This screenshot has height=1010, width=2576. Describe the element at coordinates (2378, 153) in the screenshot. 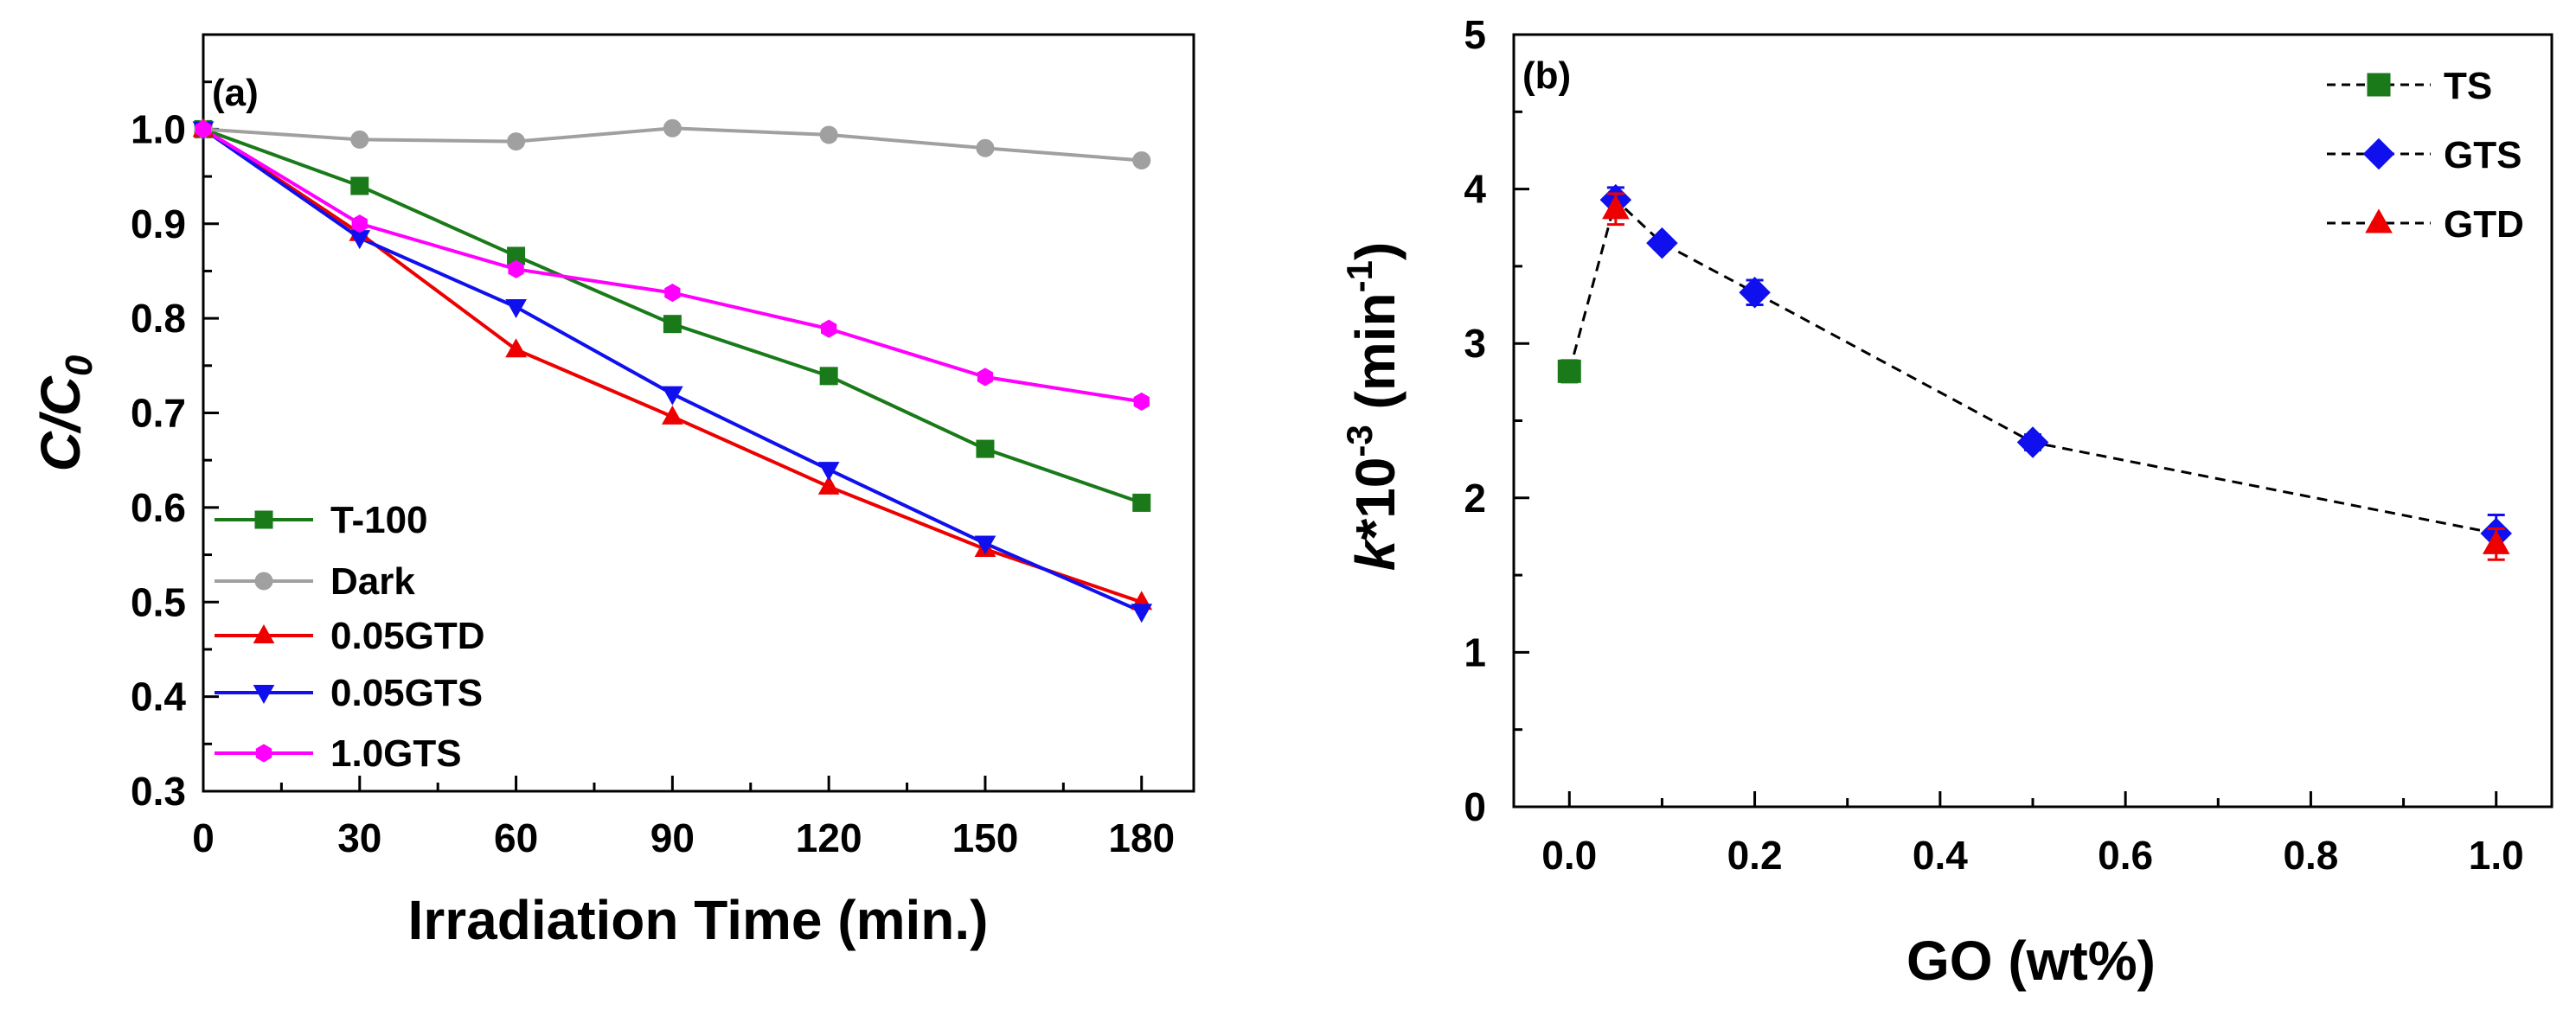

I see `legend-marker-gts` at that location.